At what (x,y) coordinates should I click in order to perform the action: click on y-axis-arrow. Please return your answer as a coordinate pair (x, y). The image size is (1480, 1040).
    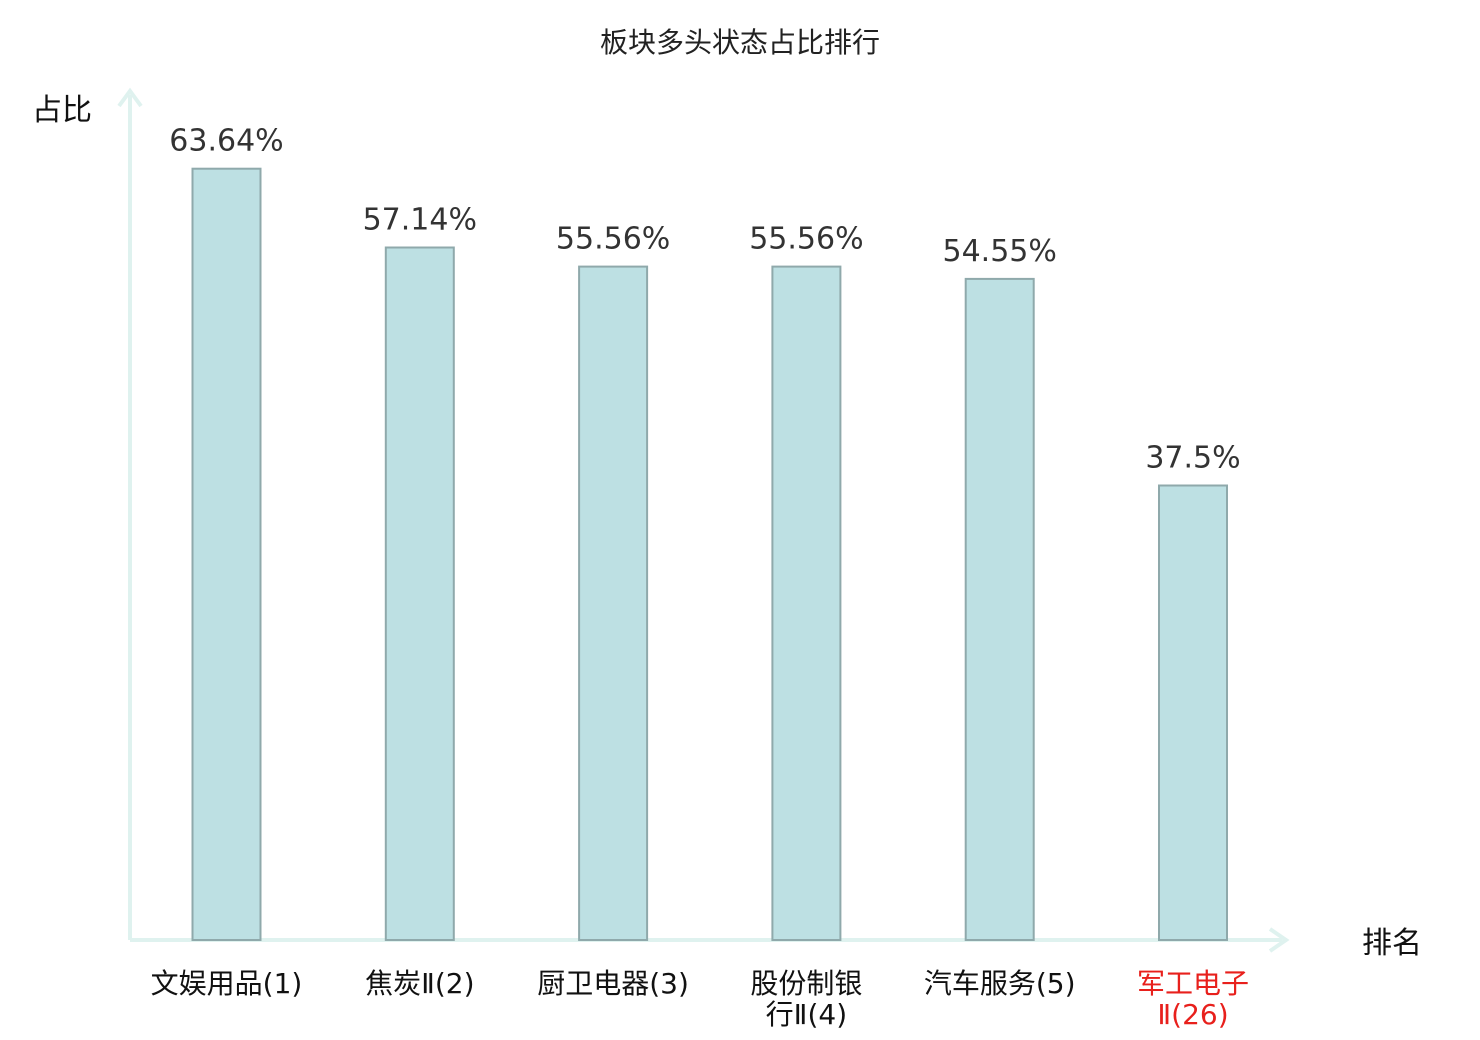
    Looking at the image, I should click on (130, 97).